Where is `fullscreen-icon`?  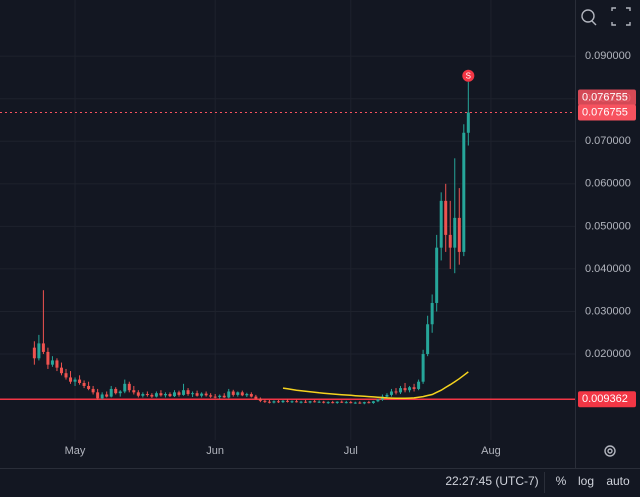
fullscreen-icon is located at coordinates (621, 16).